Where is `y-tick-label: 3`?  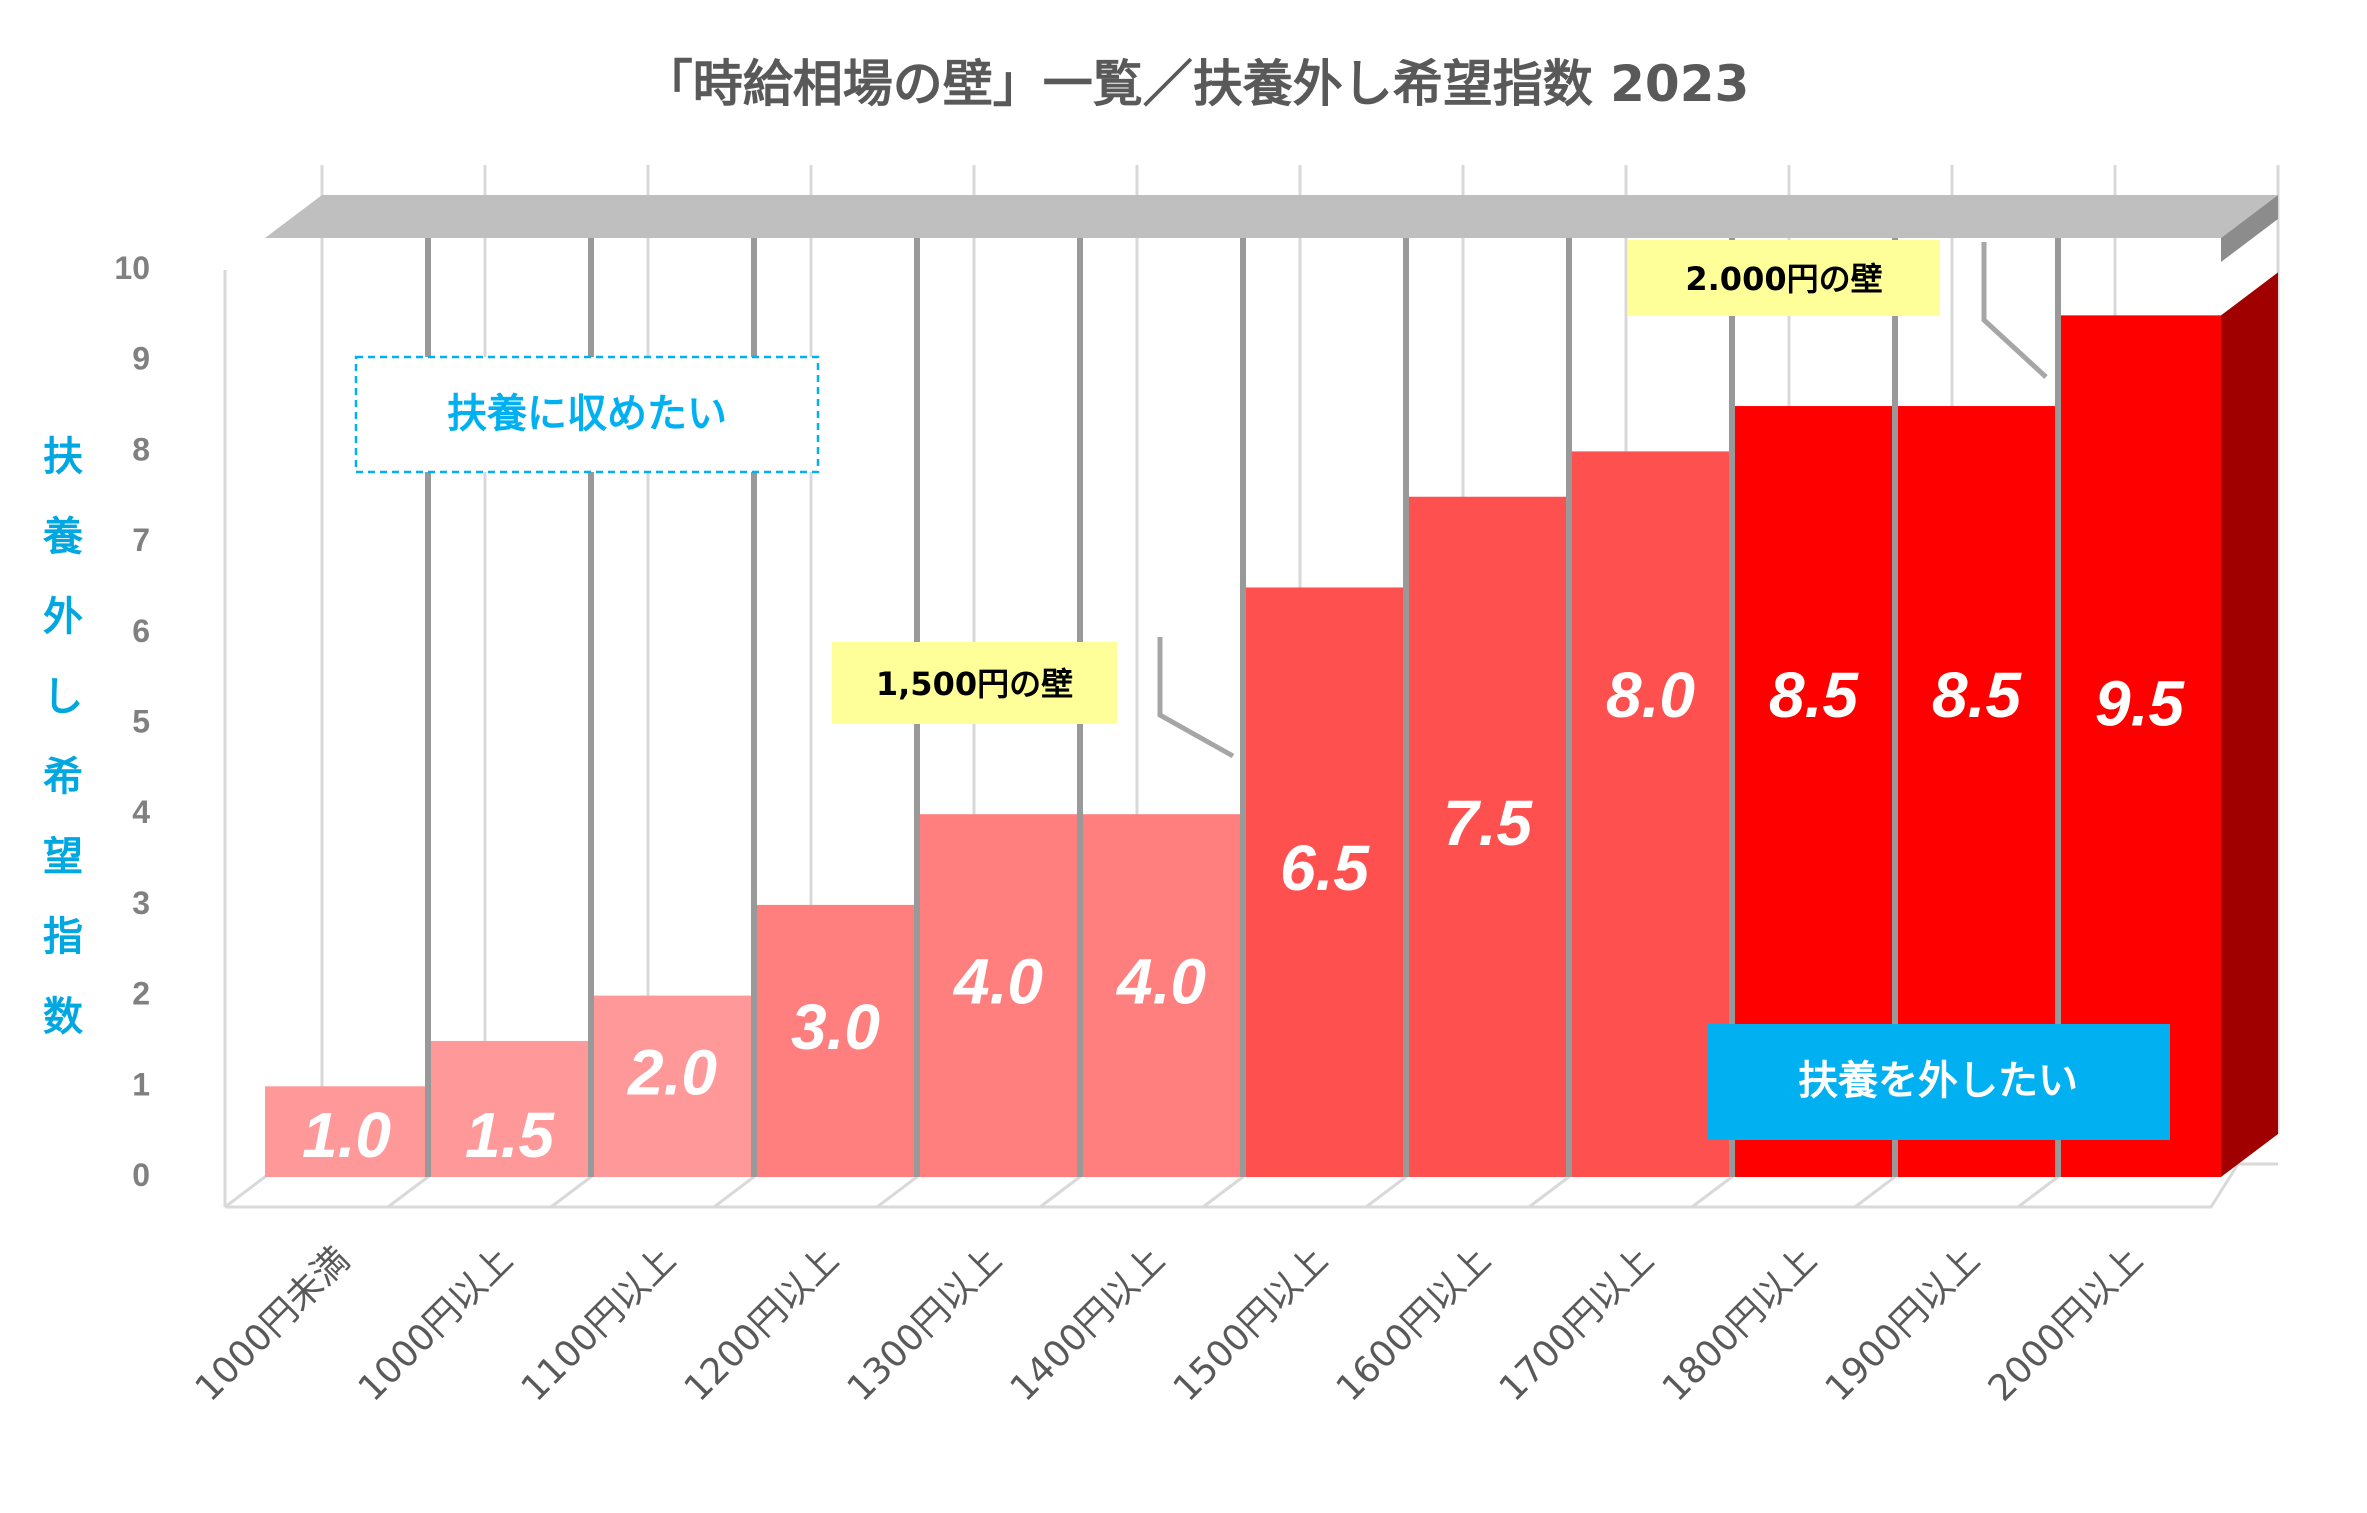 y-tick-label: 3 is located at coordinates (141, 903).